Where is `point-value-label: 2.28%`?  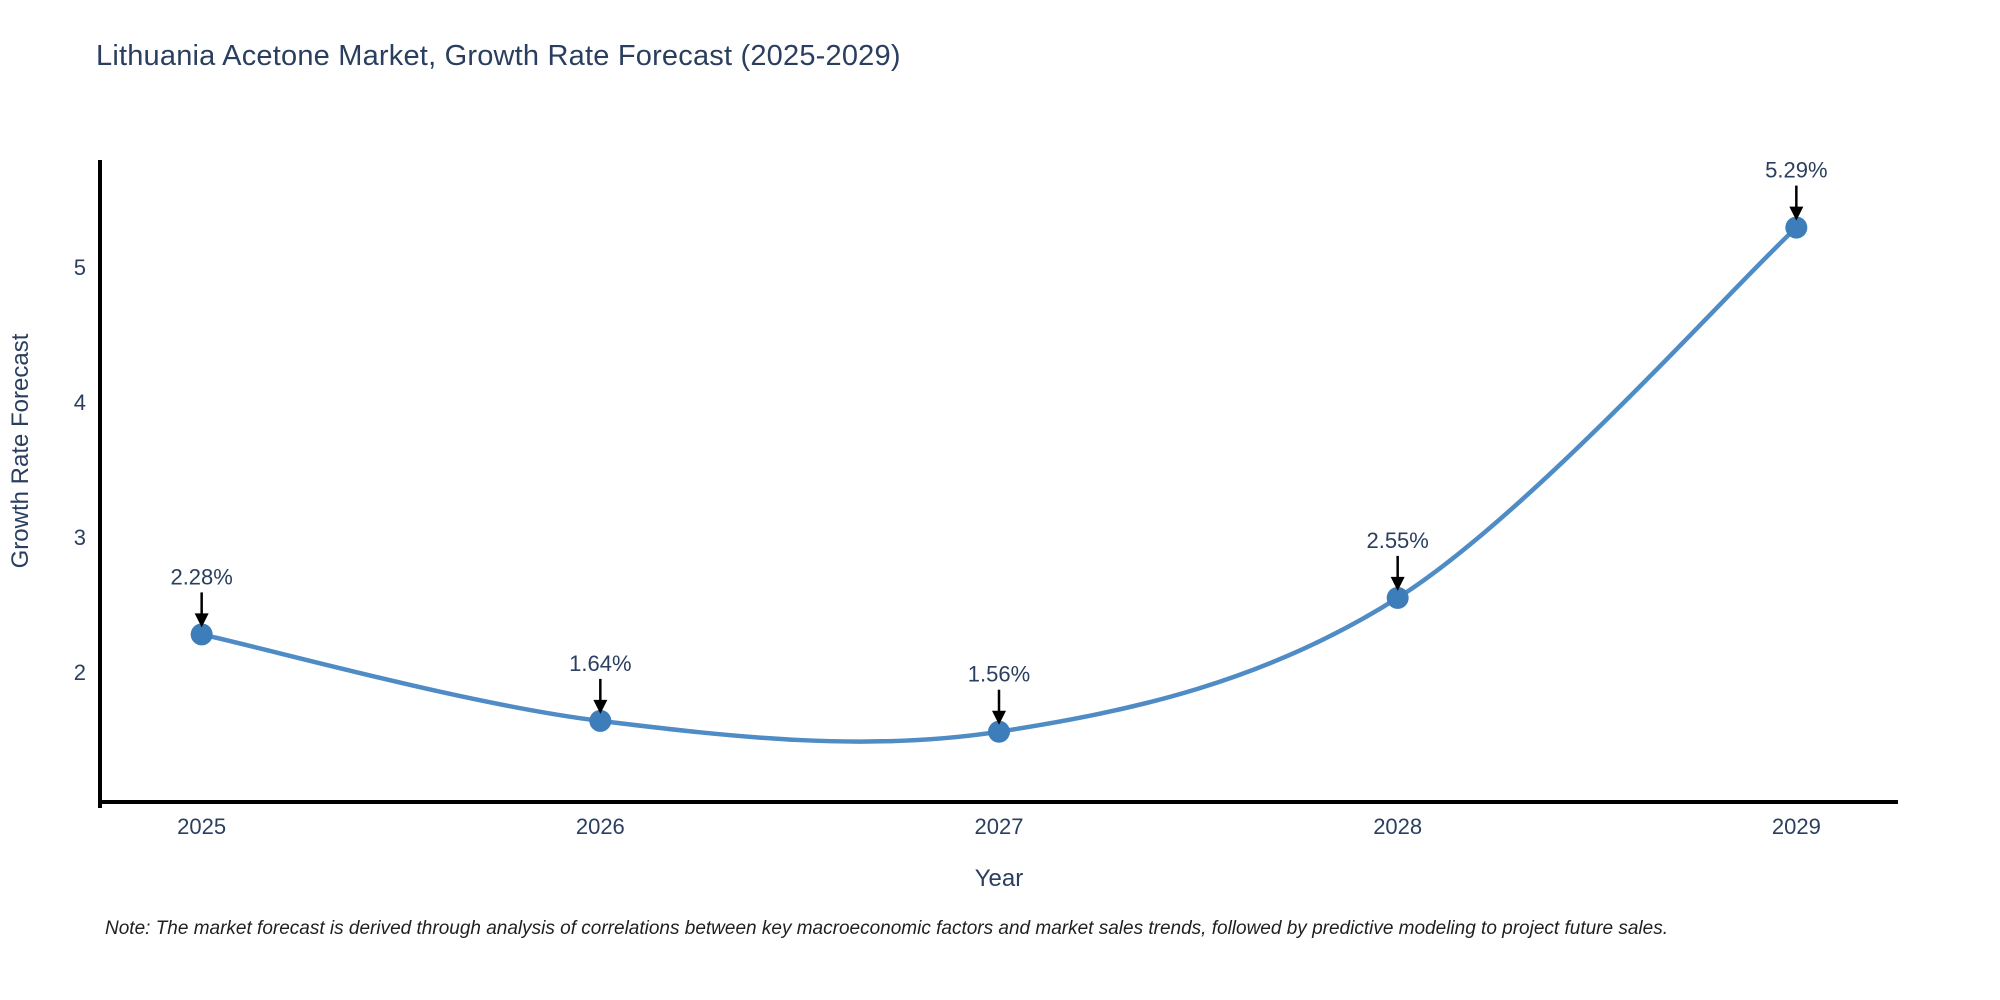
point-value-label: 2.28% is located at coordinates (201, 576).